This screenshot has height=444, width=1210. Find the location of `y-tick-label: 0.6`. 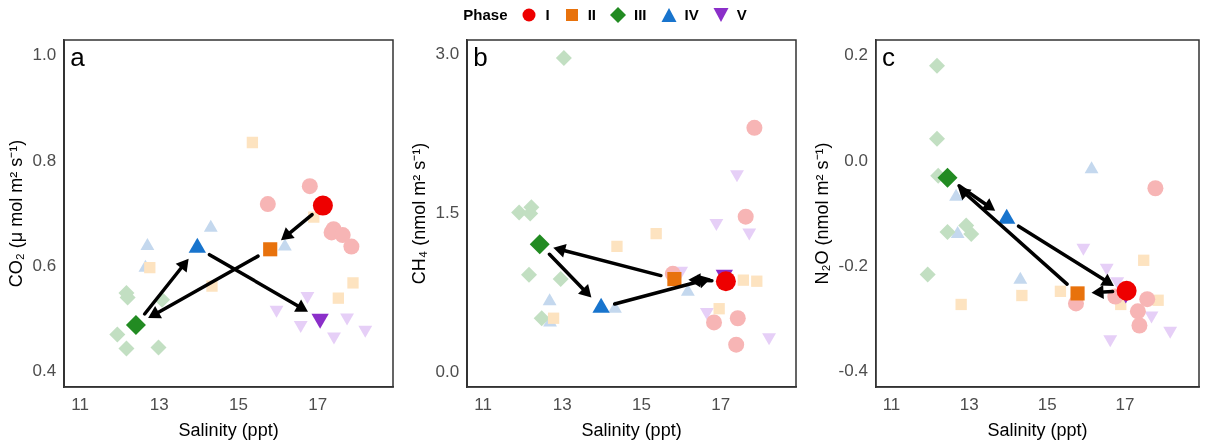

y-tick-label: 0.6 is located at coordinates (44, 265).